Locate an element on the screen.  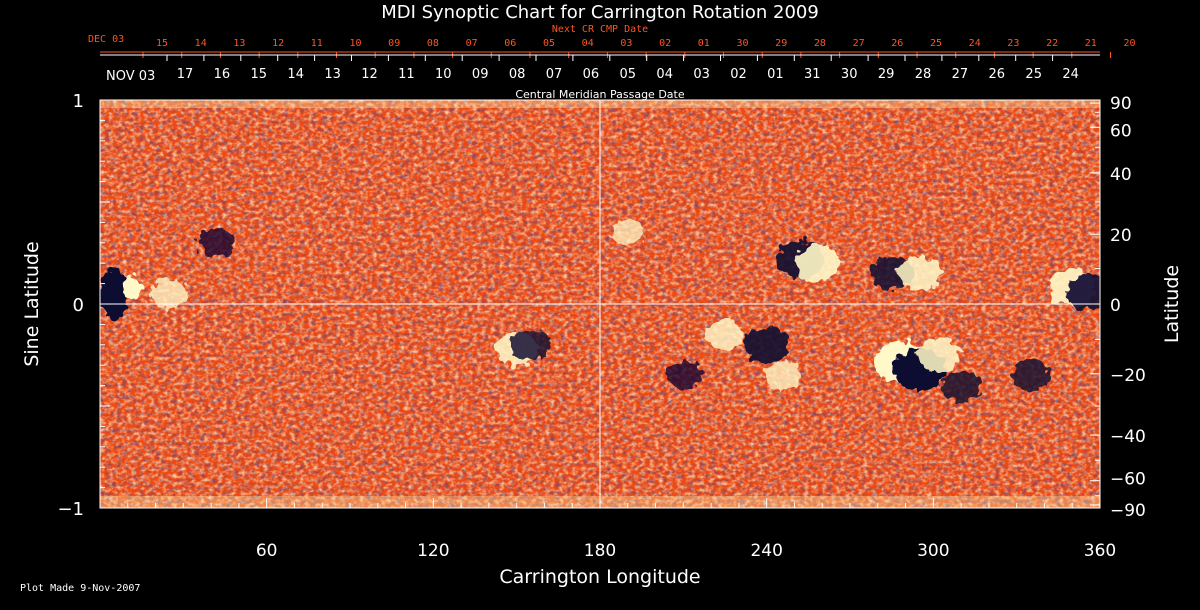
x-axis: 60 120 180 240 300 360 is located at coordinates (607, 529).